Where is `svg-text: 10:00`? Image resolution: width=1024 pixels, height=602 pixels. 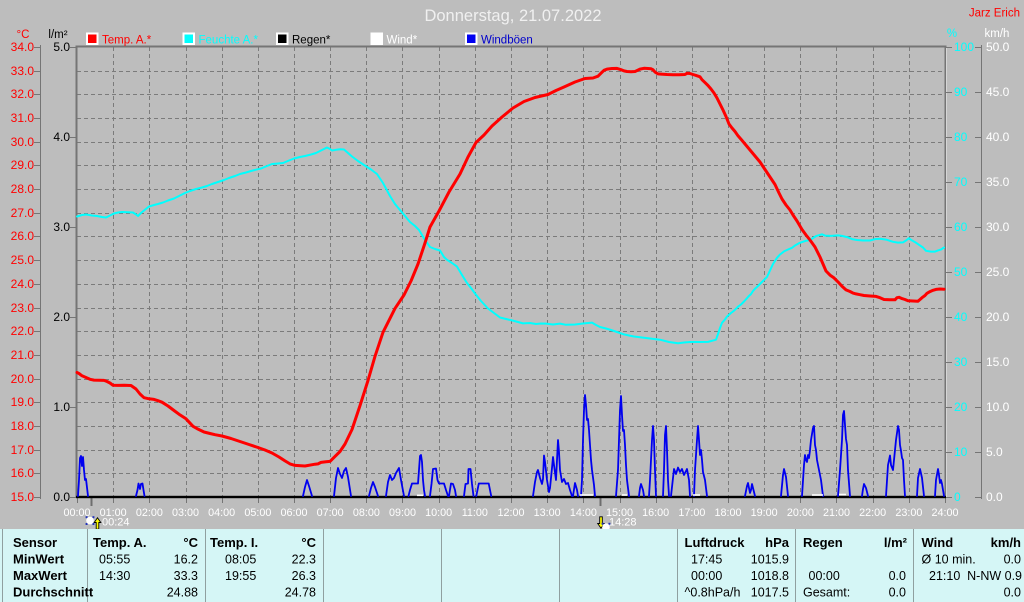
svg-text: 10:00 is located at coordinates (438, 513).